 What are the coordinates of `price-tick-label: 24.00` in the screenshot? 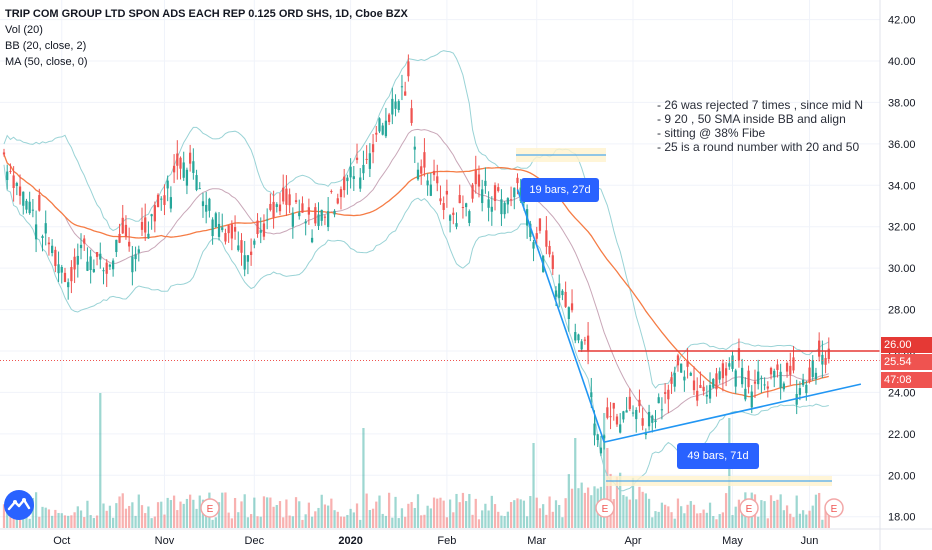 It's located at (902, 393).